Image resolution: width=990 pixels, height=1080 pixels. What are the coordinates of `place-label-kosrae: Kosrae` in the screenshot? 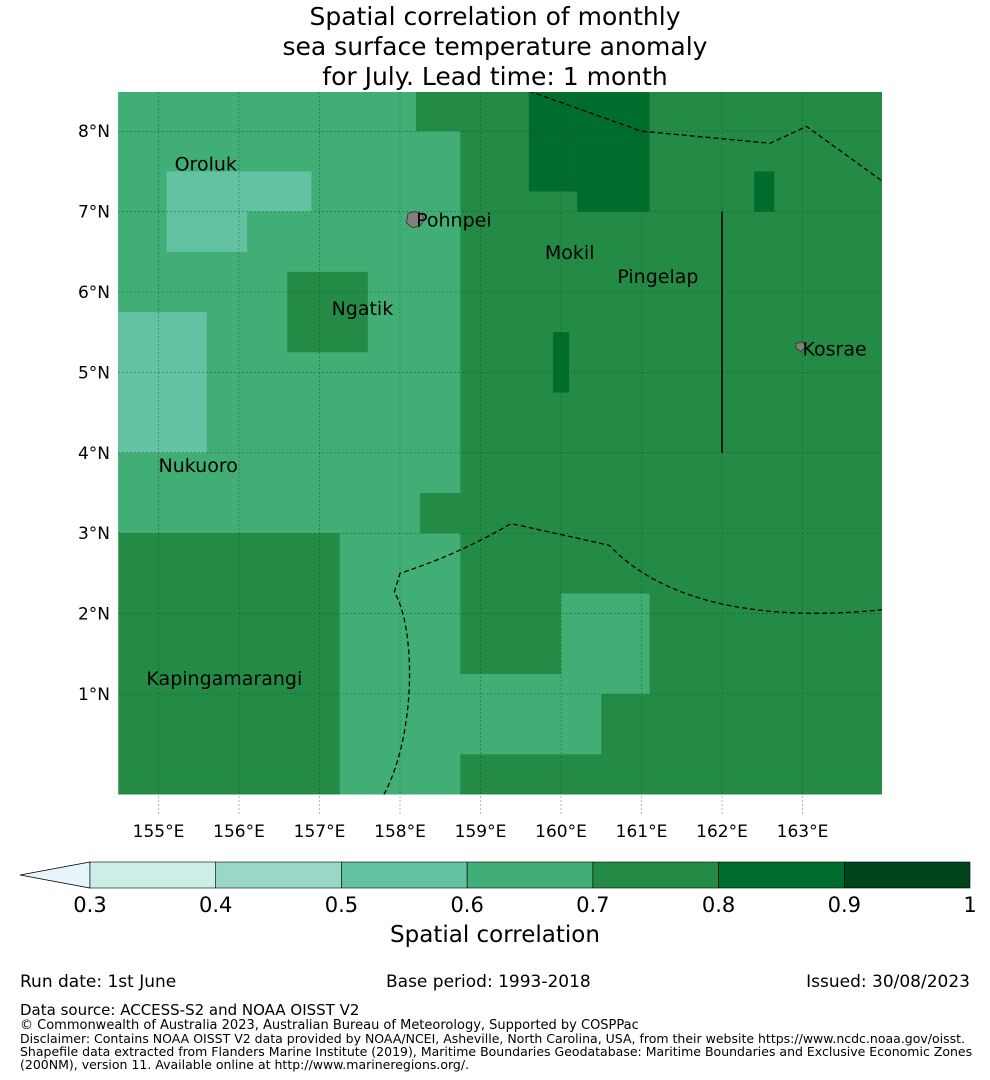 It's located at (835, 349).